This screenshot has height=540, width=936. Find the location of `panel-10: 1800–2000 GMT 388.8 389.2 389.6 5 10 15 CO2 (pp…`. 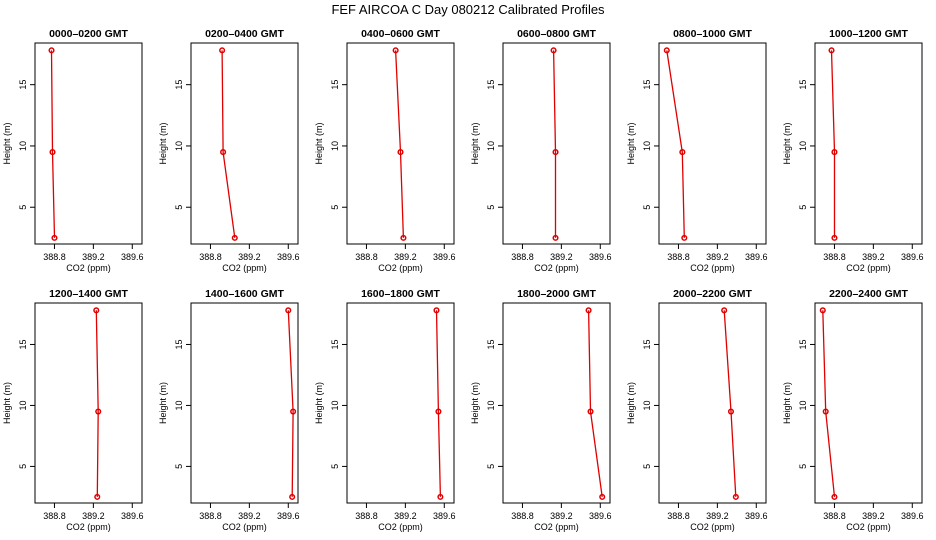

panel-10: 1800–2000 GMT 388.8 389.2 389.6 5 10 15 CO2 (pp… is located at coordinates (541, 410).